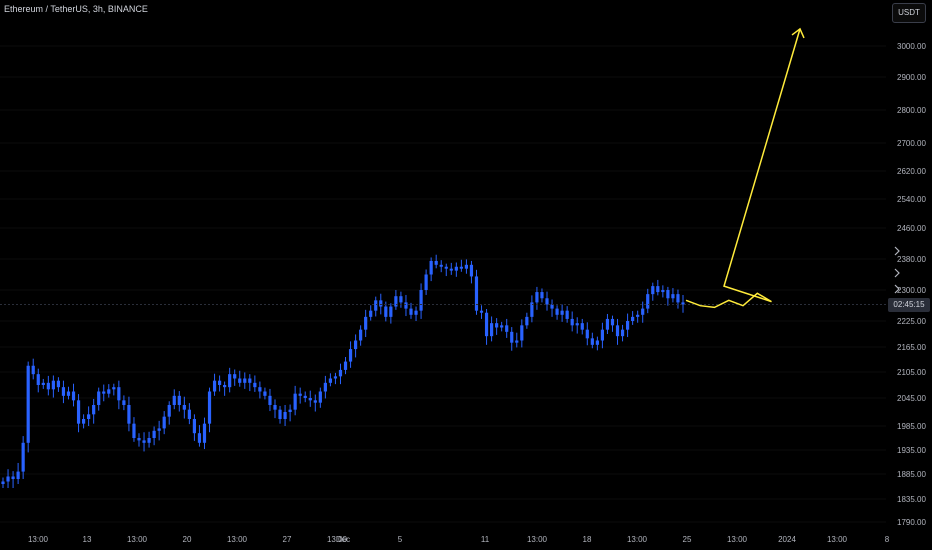  Describe the element at coordinates (911, 77) in the screenshot. I see `y-tick-label: 2900.00` at that location.